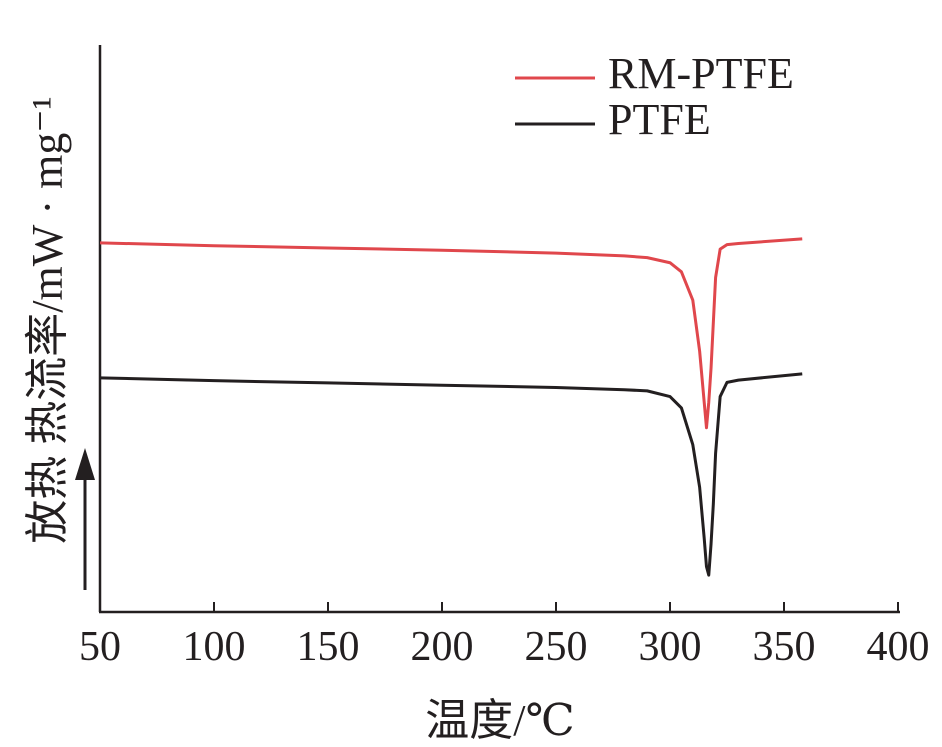 Image resolution: width=942 pixels, height=747 pixels. What do you see at coordinates (556, 647) in the screenshot?
I see `x-tick-label: 250` at bounding box center [556, 647].